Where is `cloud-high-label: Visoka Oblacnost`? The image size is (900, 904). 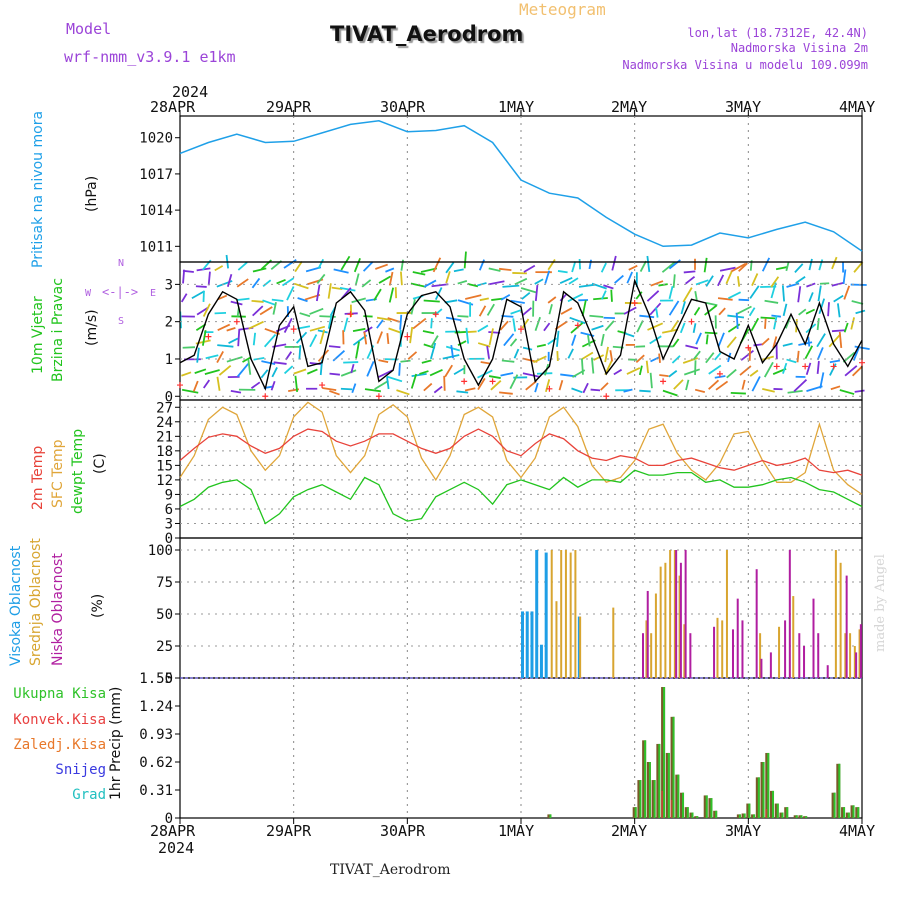 cloud-high-label: Visoka Oblacnost is located at coordinates (16, 606).